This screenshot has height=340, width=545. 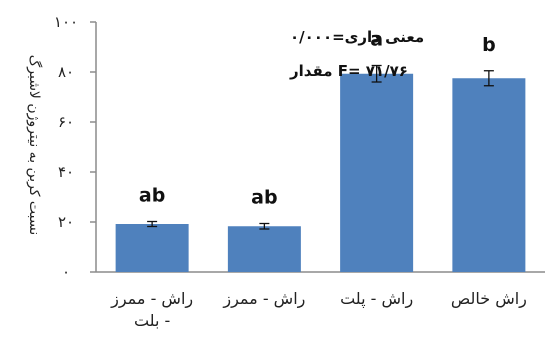 I want to click on y-tick-label: ۲۰, so click(x=66, y=222).